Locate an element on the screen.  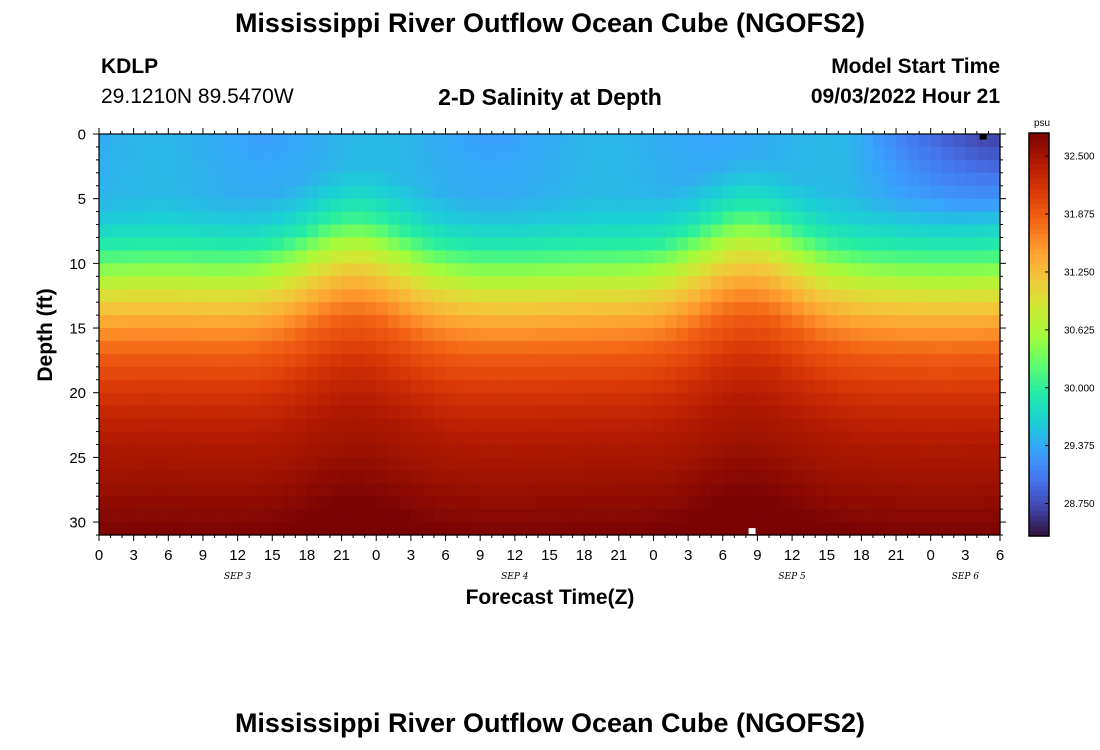
x-tick-label: 12 is located at coordinates (515, 555).